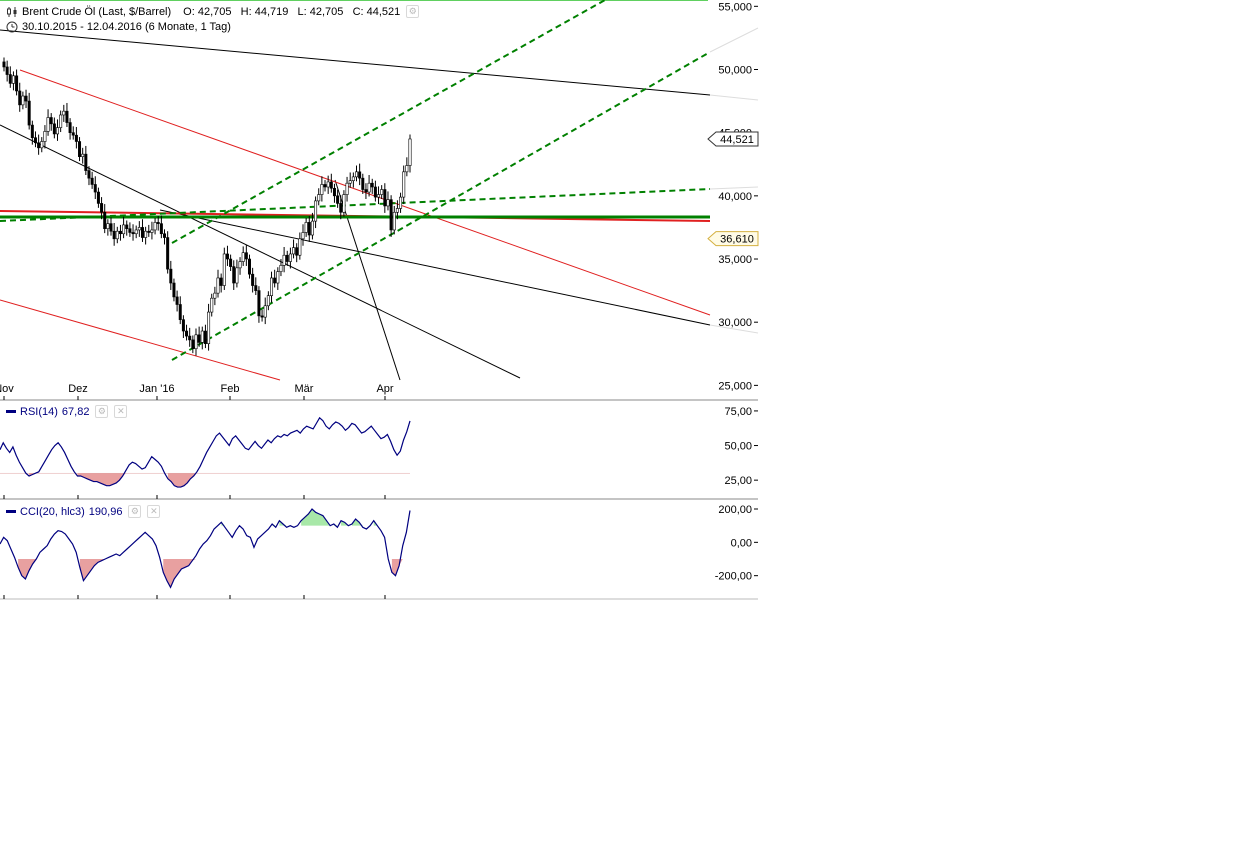 This screenshot has width=1234, height=849. Describe the element at coordinates (102, 411) in the screenshot. I see `rsi-settings-icon: ⚙` at that location.